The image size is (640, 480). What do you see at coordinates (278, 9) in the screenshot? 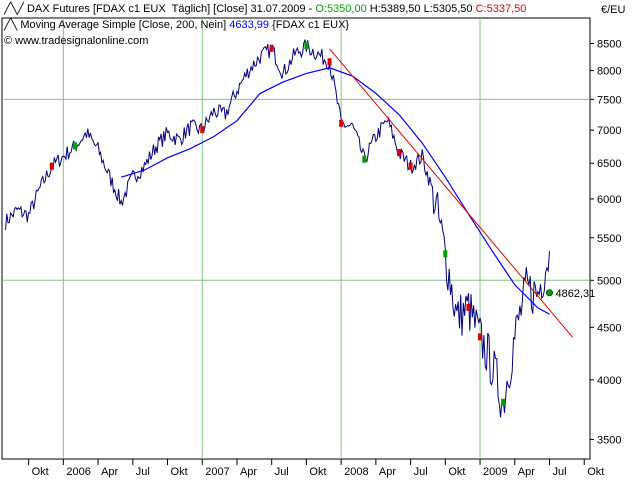
I see `header-date: 31.07.2009` at bounding box center [278, 9].